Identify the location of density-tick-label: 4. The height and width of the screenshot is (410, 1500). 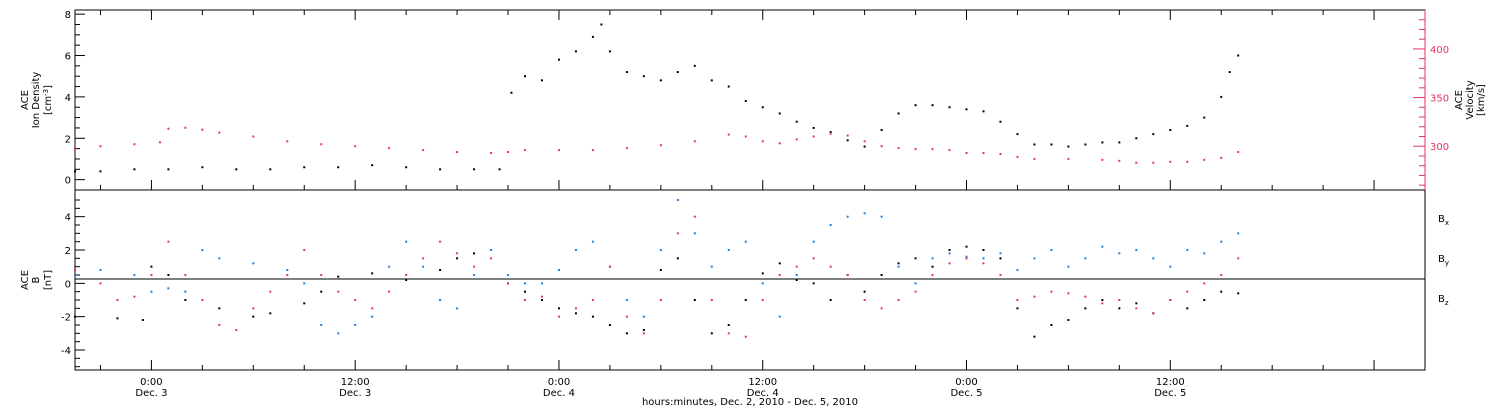
(68, 98).